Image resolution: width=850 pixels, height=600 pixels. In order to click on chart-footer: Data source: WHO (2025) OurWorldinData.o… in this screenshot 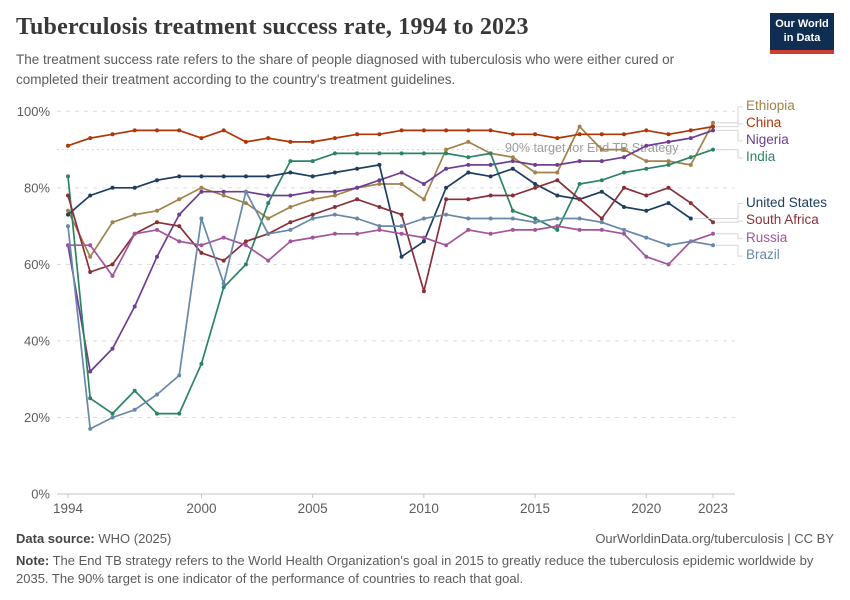, I will do `click(425, 560)`.